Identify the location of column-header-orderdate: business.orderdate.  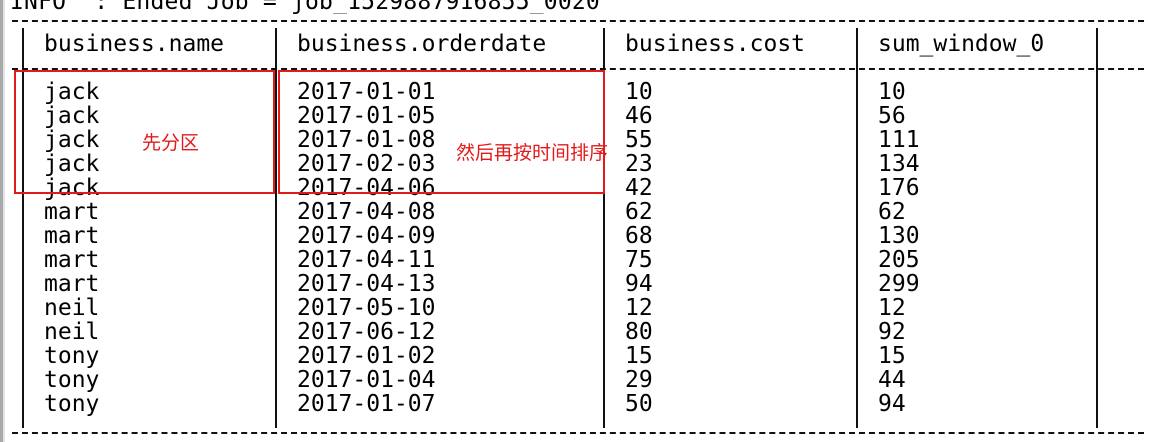
(422, 44).